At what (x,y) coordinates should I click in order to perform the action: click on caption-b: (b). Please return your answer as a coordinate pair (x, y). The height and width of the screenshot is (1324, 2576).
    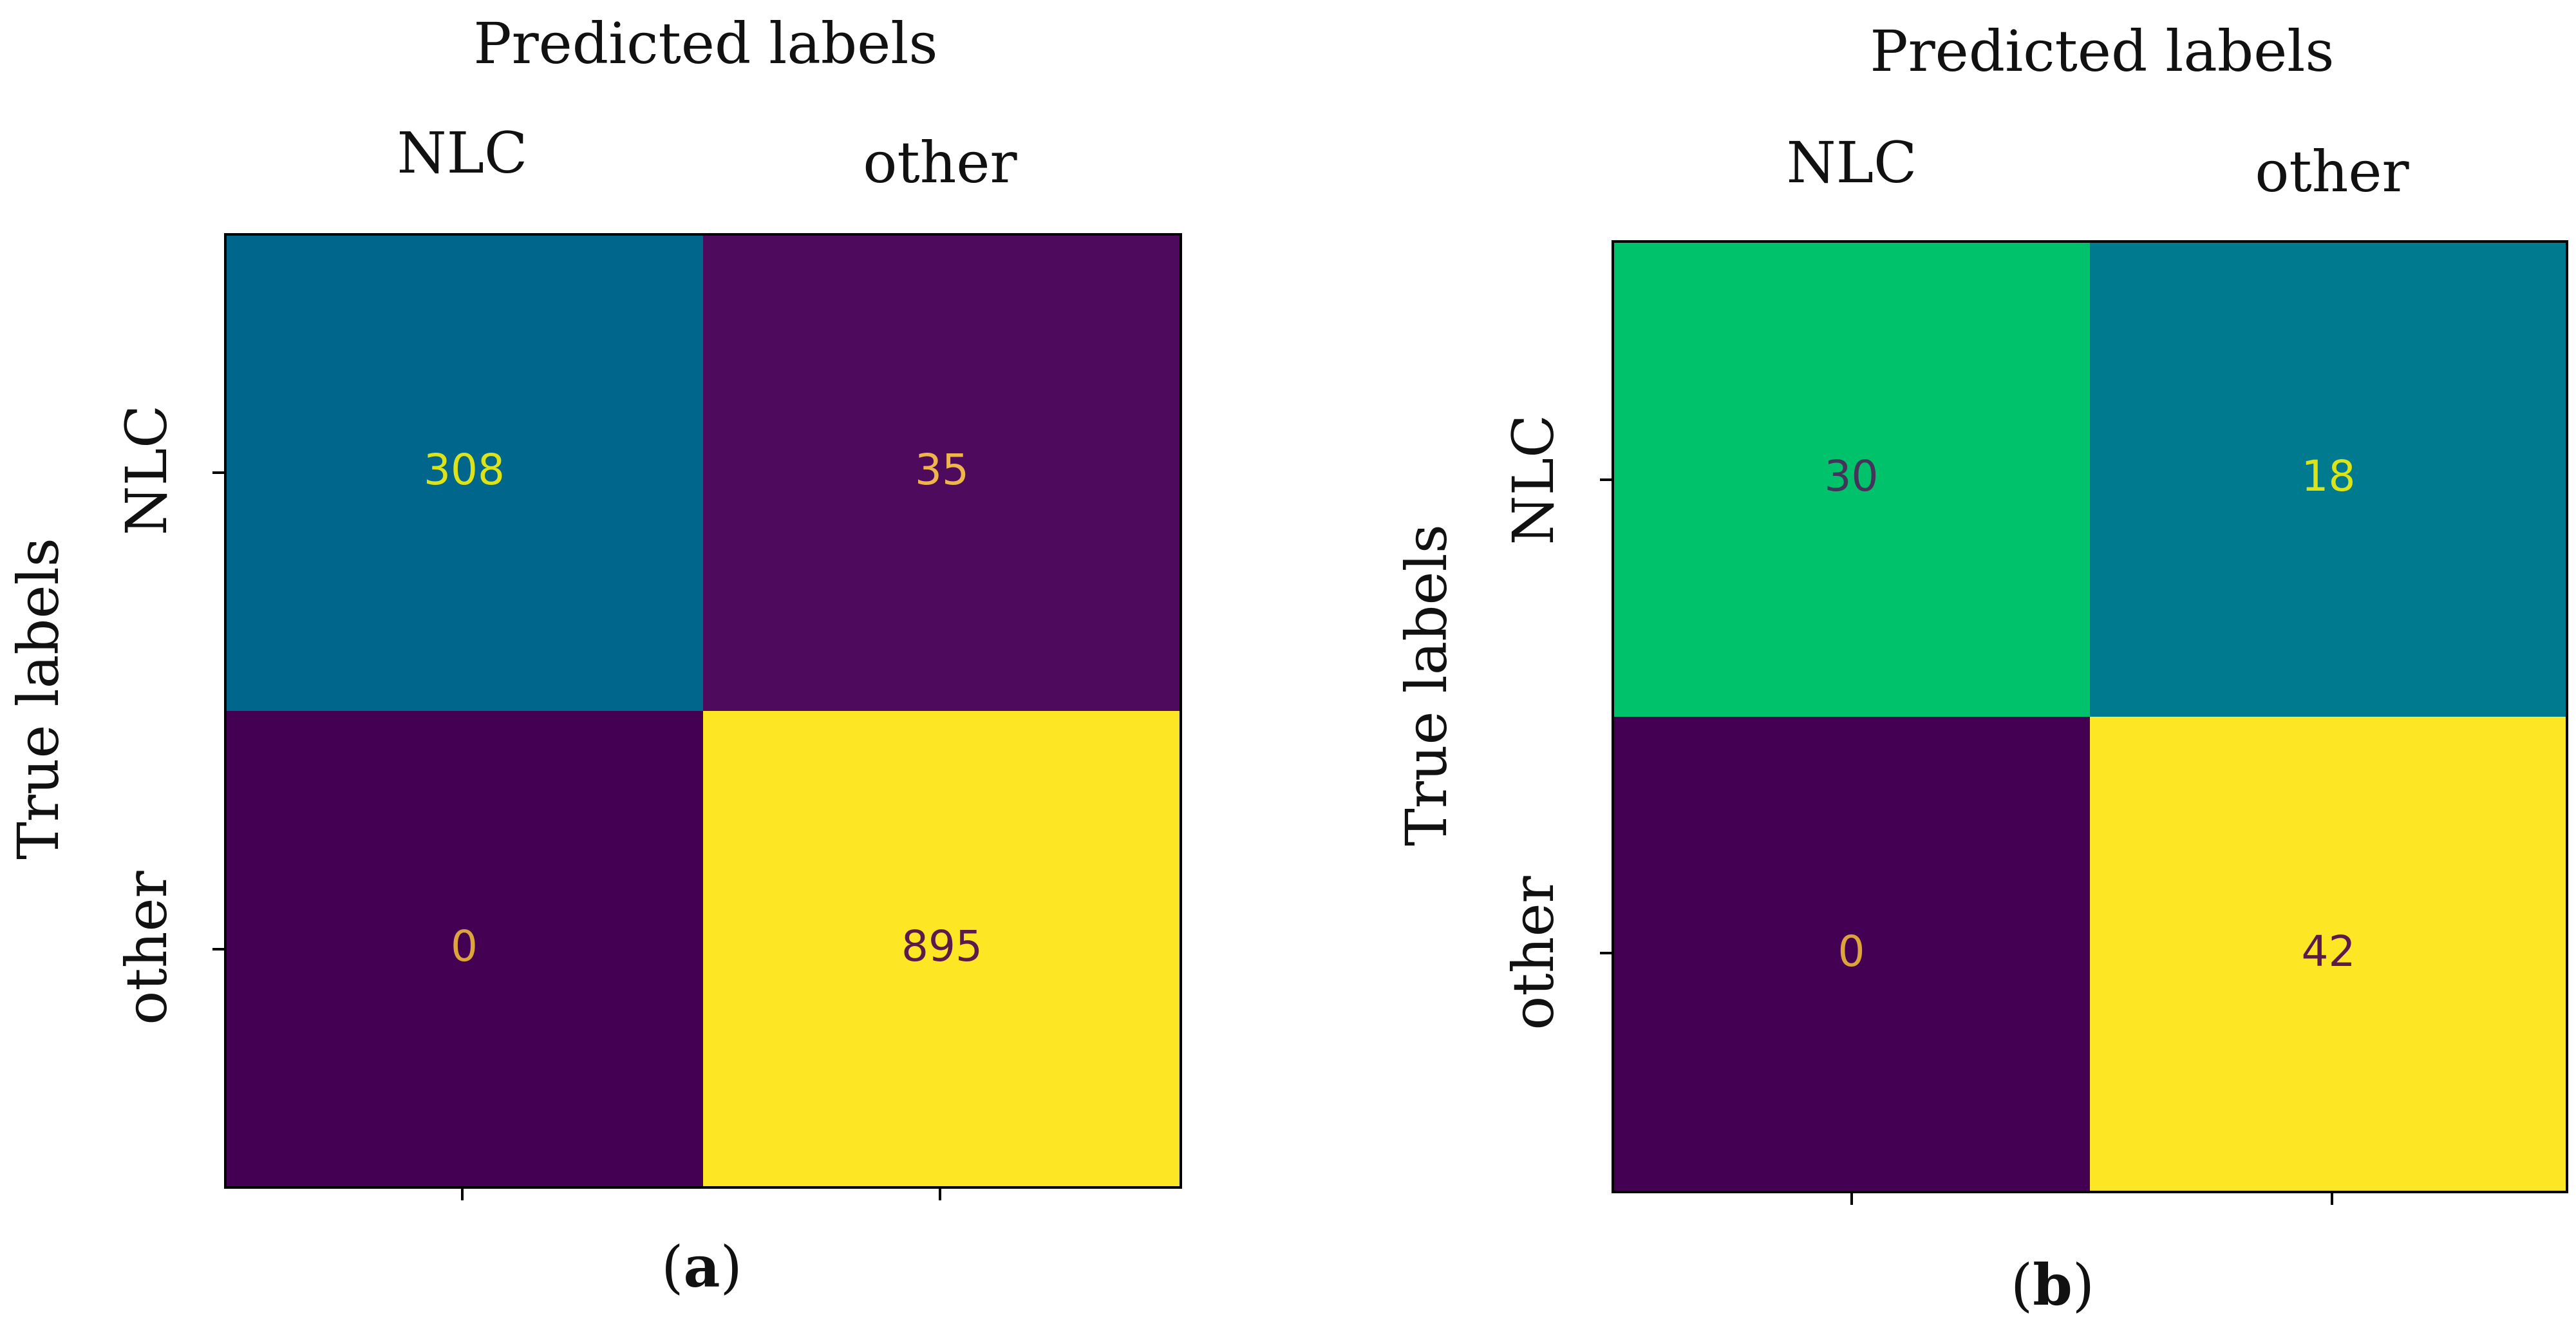
    Looking at the image, I should click on (2052, 1284).